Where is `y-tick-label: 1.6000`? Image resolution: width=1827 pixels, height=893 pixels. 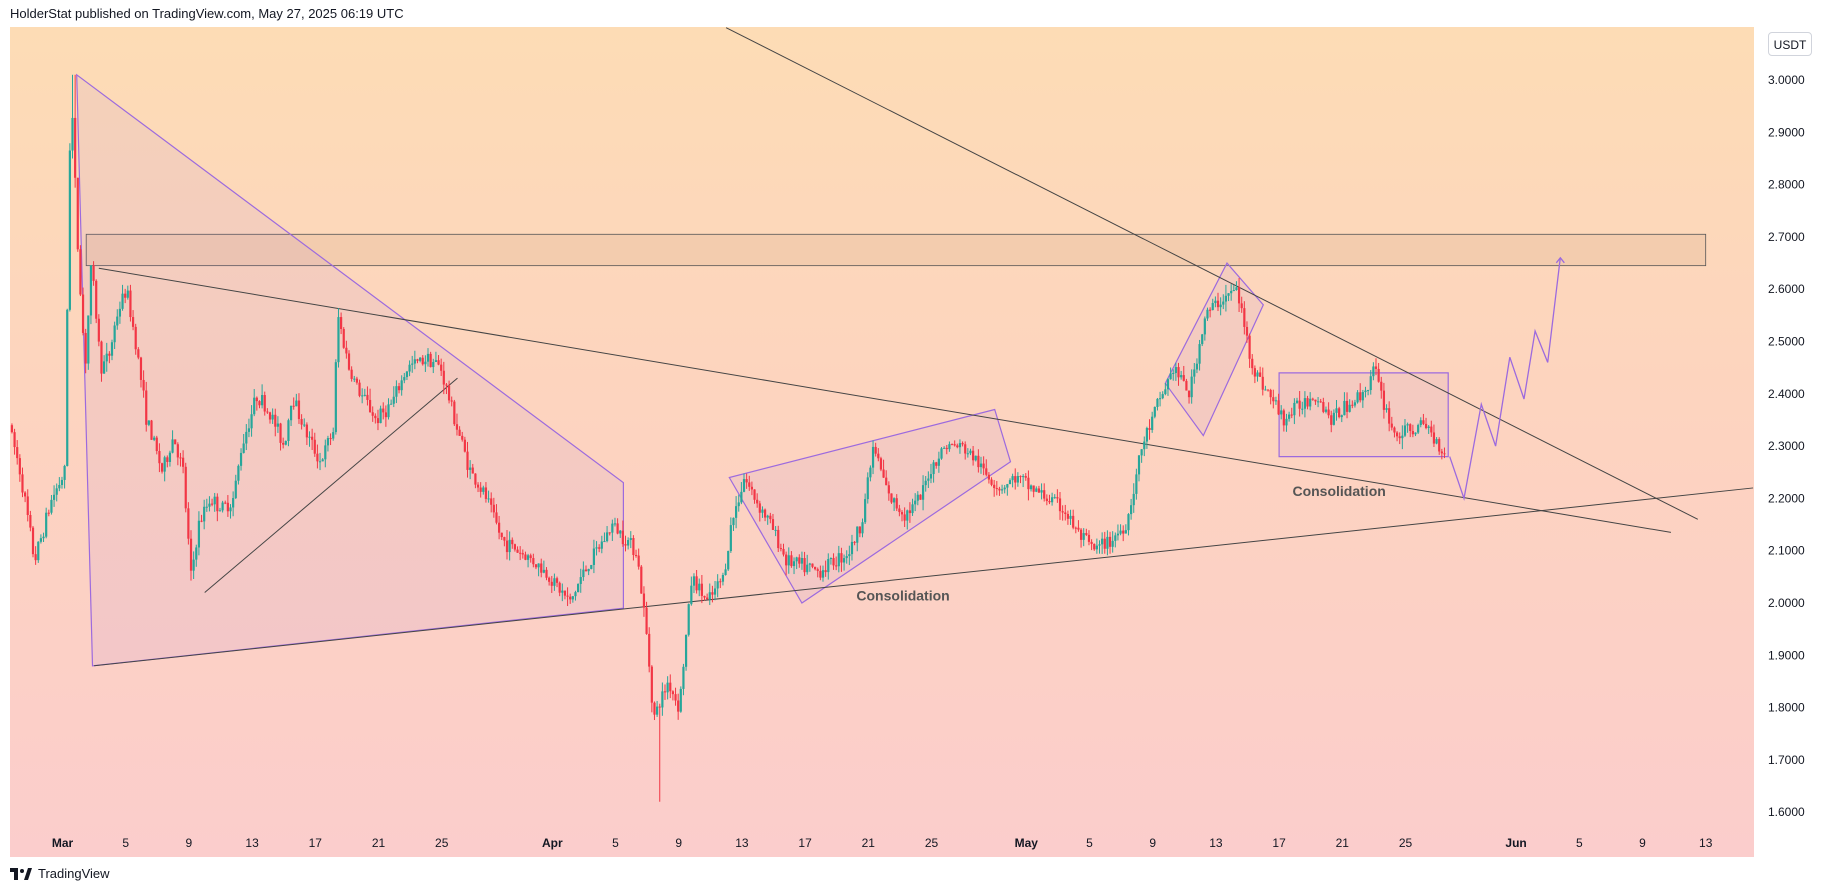
y-tick-label: 1.6000 is located at coordinates (1786, 812).